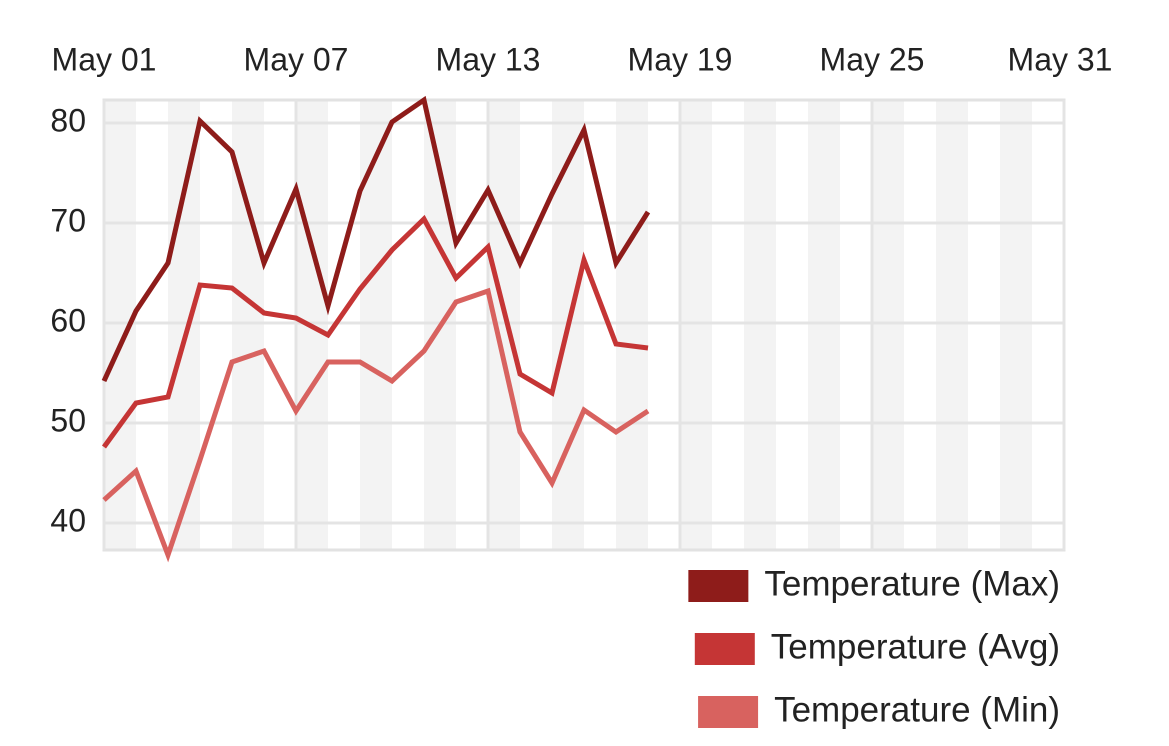 Image resolution: width=1169 pixels, height=746 pixels. Describe the element at coordinates (68, 320) in the screenshot. I see `y-tick-label: 60` at that location.